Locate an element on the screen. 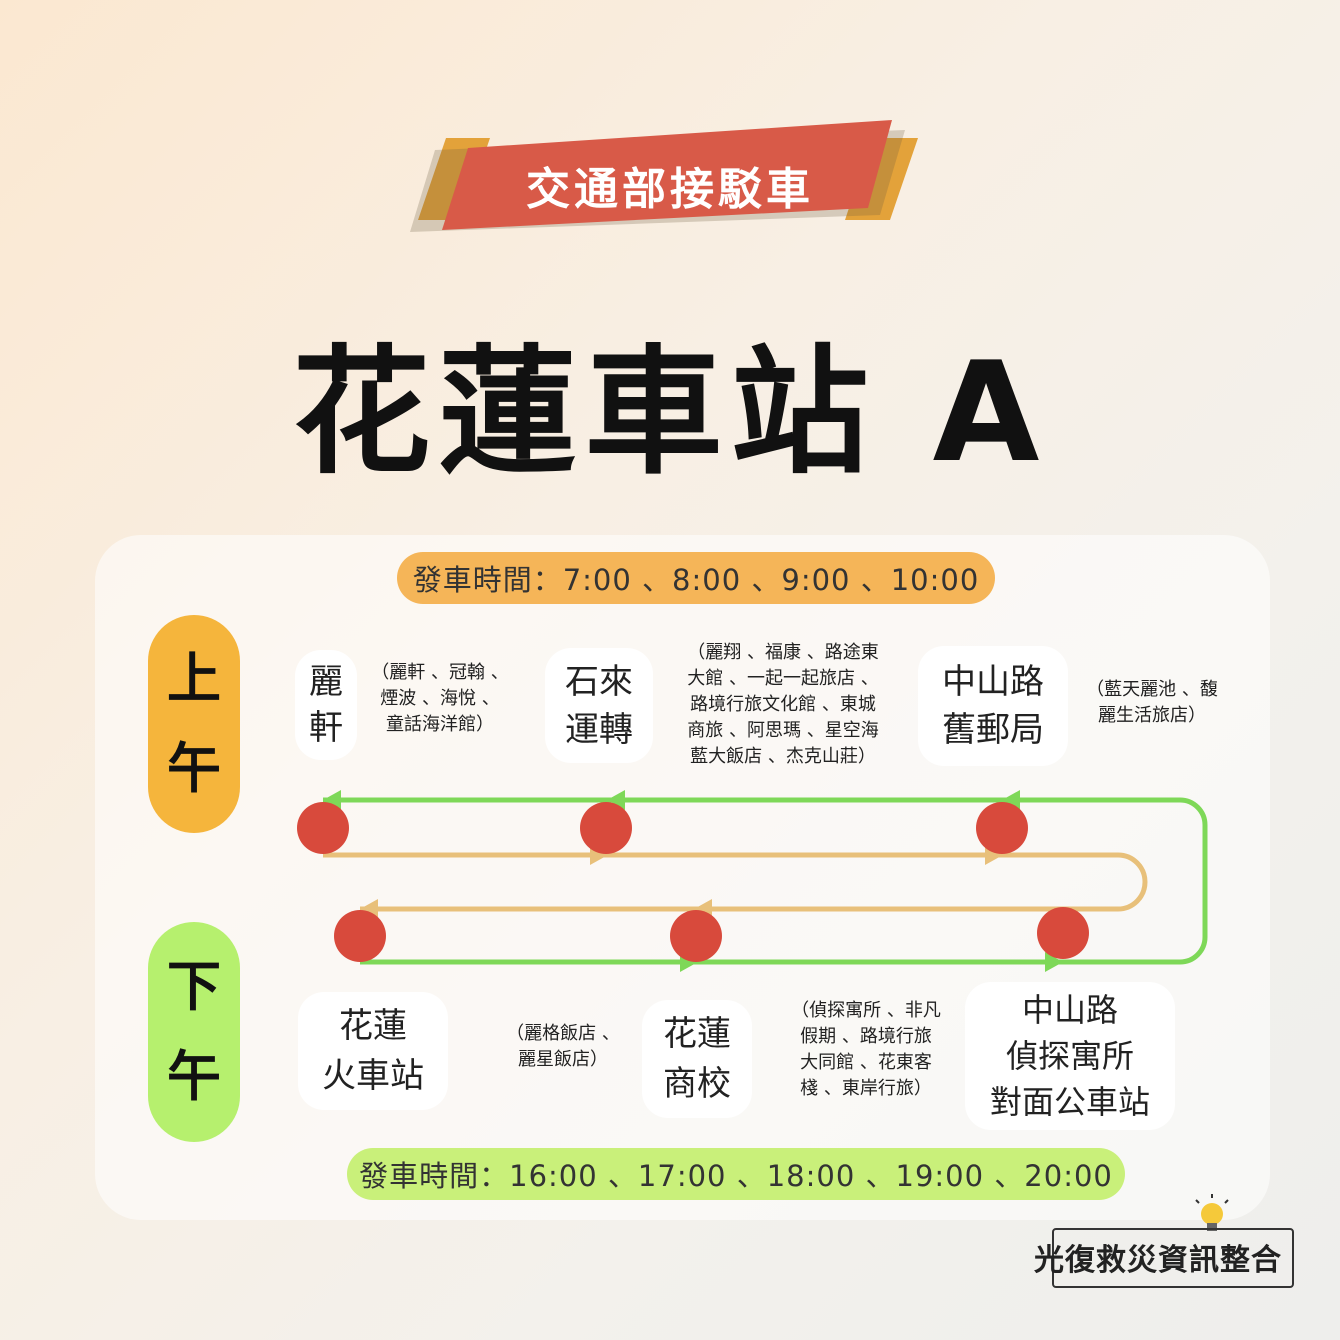 The height and width of the screenshot is (1340, 1340). pm-period-char-1: 下 is located at coordinates (194, 986).